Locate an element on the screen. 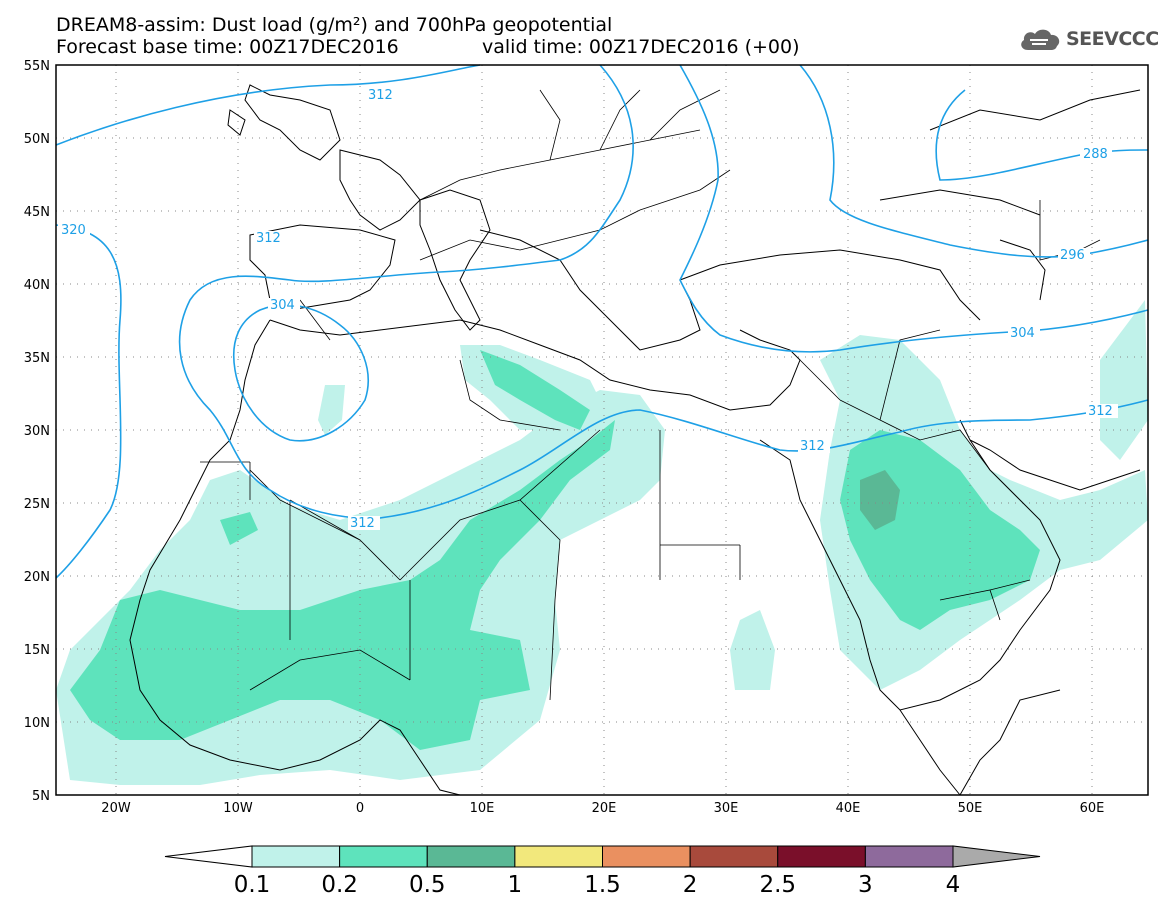  lon-label: 20W is located at coordinates (116, 808).